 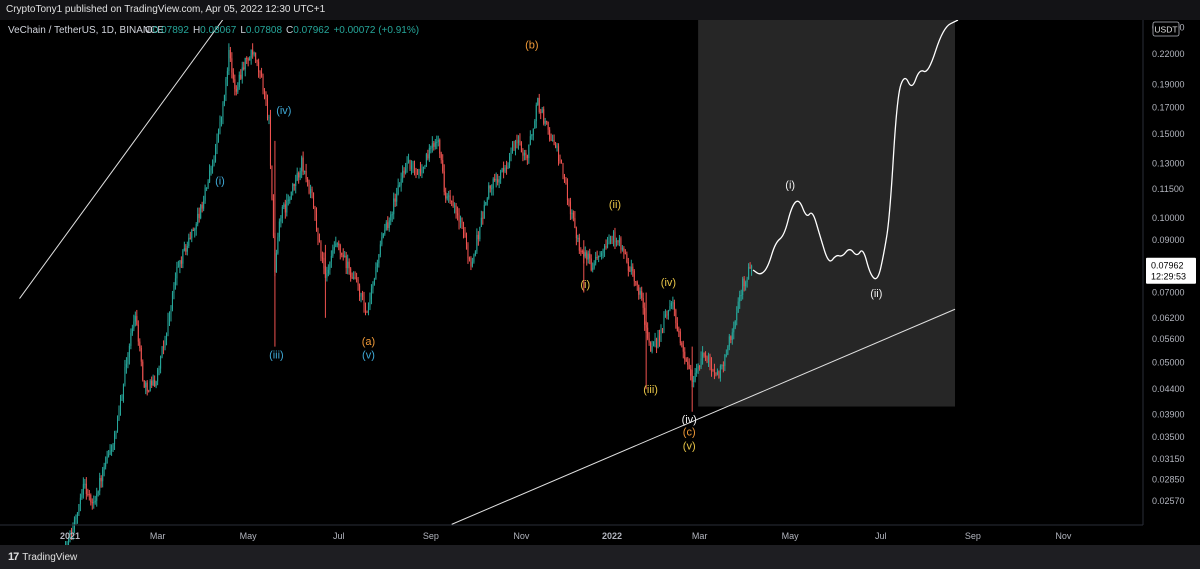 I want to click on currency-badge-text: USDT, so click(x=1165, y=30).